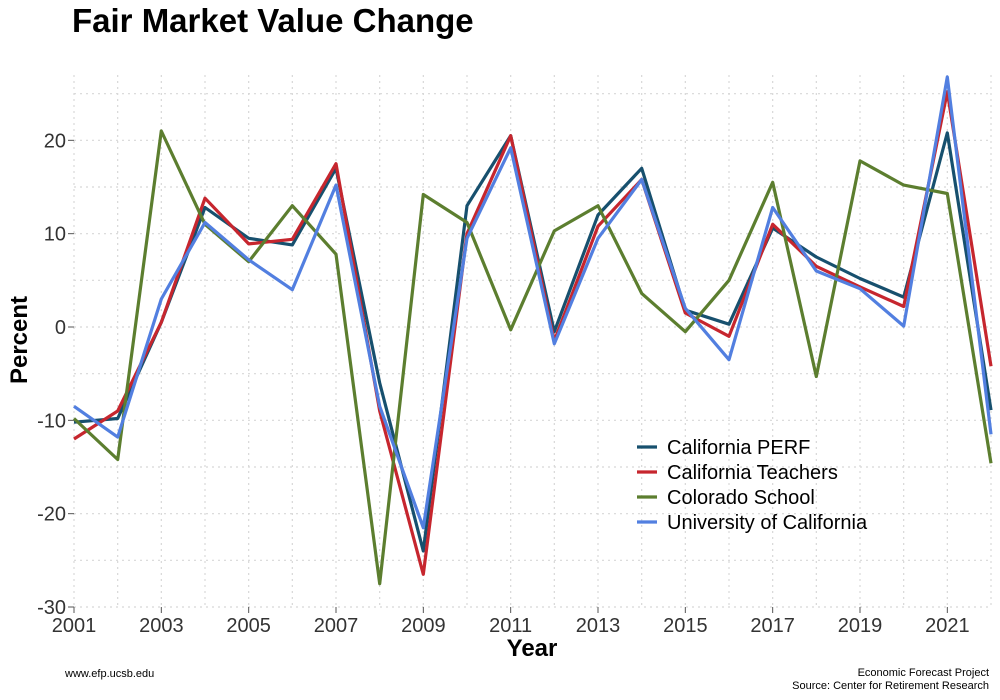 This screenshot has width=1000, height=700. What do you see at coordinates (248, 626) in the screenshot?
I see `x-tick-label: 2005` at bounding box center [248, 626].